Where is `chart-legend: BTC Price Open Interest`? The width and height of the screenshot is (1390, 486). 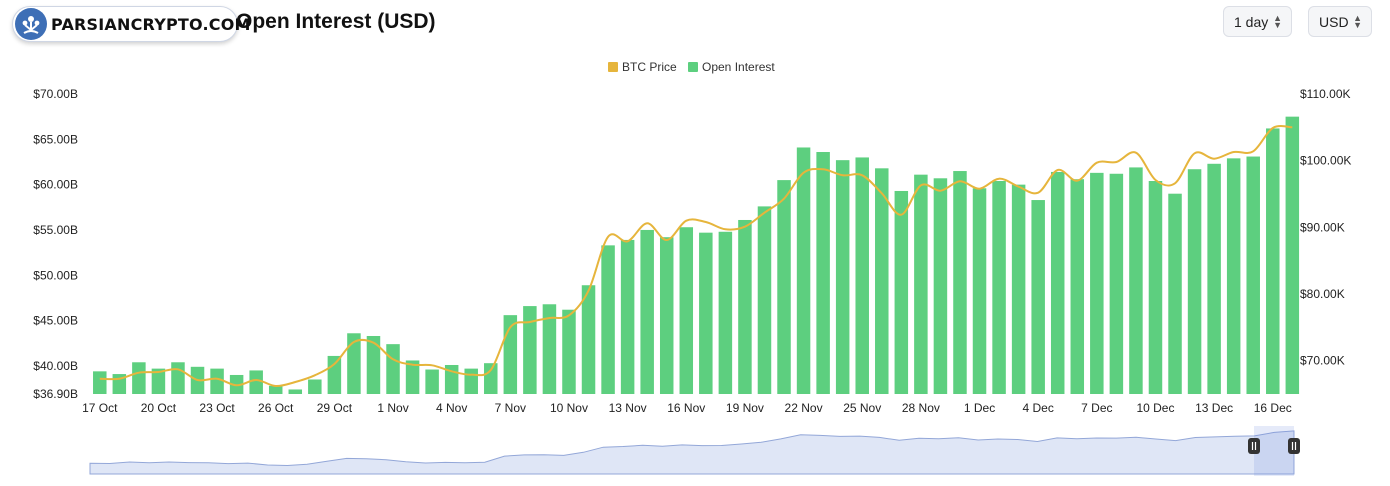
chart-legend: BTC Price Open Interest is located at coordinates (691, 67).